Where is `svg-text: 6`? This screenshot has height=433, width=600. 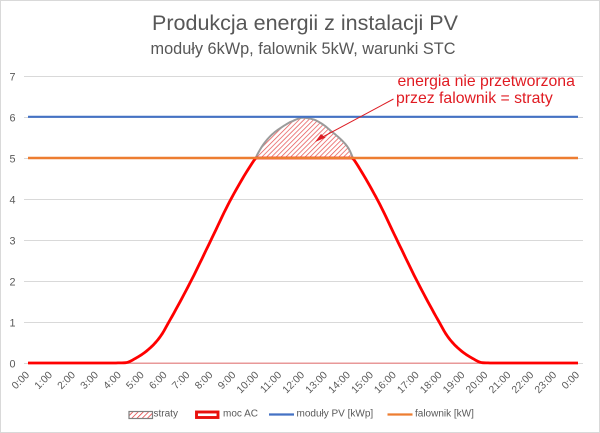
svg-text: 6 is located at coordinates (12, 119).